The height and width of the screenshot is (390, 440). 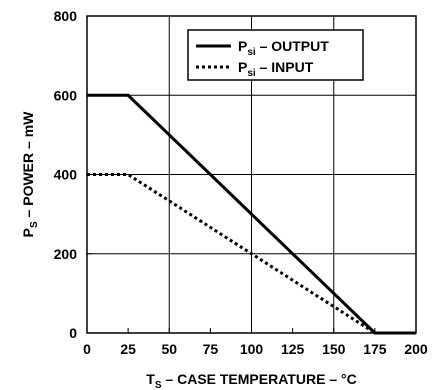 I want to click on x-tick-label: 125, so click(x=293, y=349).